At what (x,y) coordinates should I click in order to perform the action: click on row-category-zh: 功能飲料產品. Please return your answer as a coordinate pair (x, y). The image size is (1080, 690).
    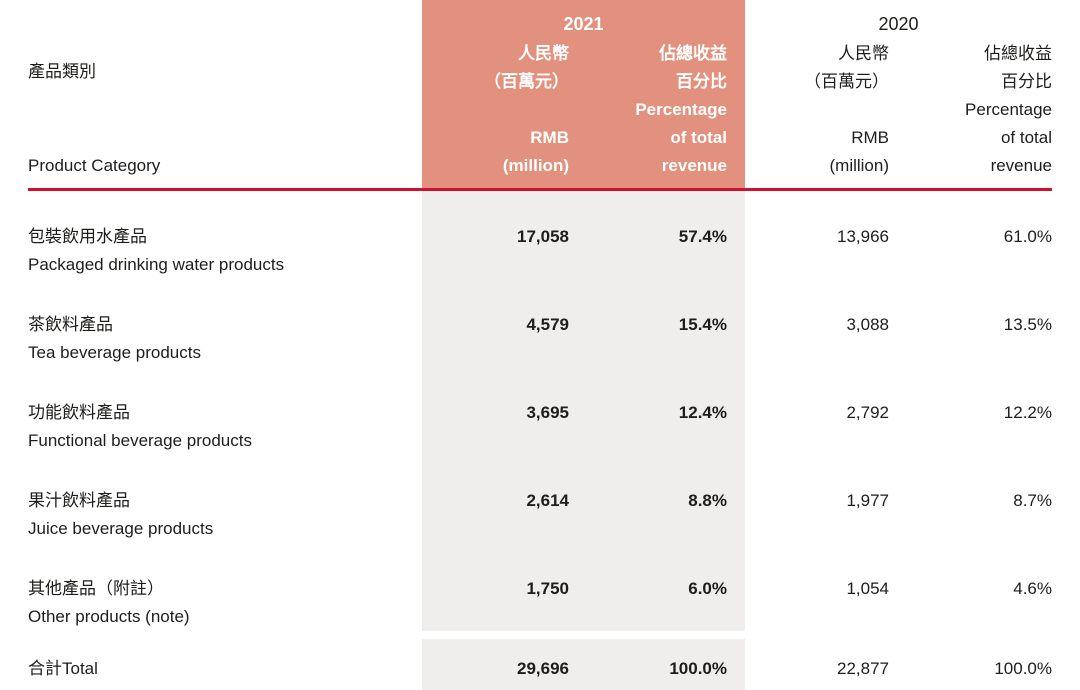
    Looking at the image, I should click on (79, 412).